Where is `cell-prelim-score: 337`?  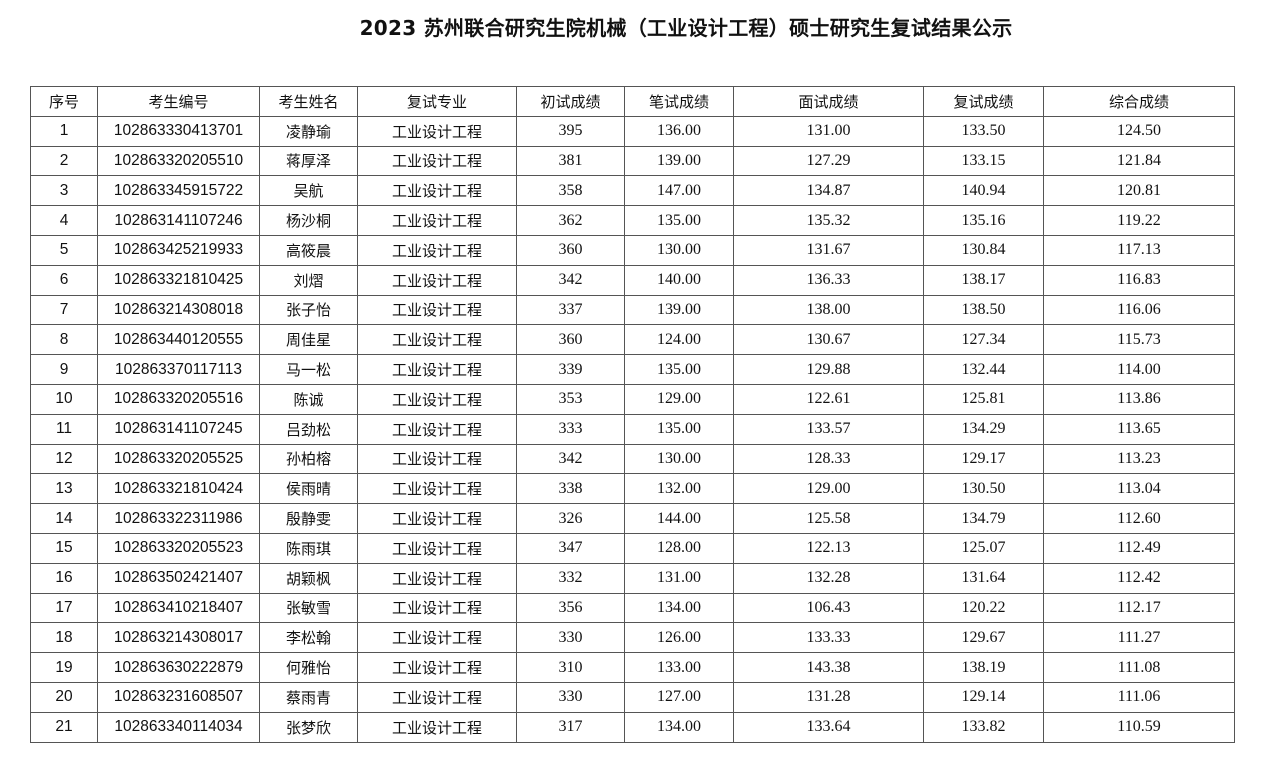
cell-prelim-score: 337 is located at coordinates (570, 310).